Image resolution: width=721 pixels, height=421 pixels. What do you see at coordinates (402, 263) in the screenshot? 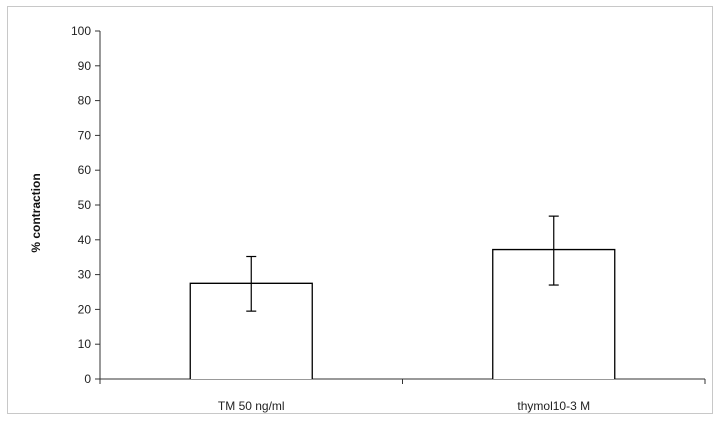
I see `error-bars` at bounding box center [402, 263].